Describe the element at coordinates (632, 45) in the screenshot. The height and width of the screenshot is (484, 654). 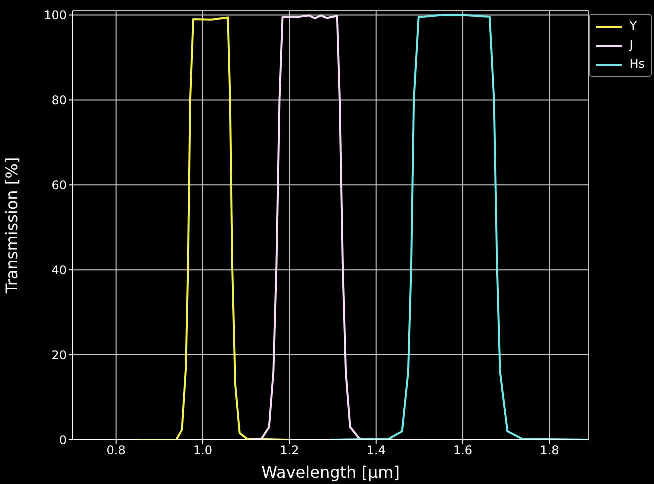
I see `legend-label: J` at that location.